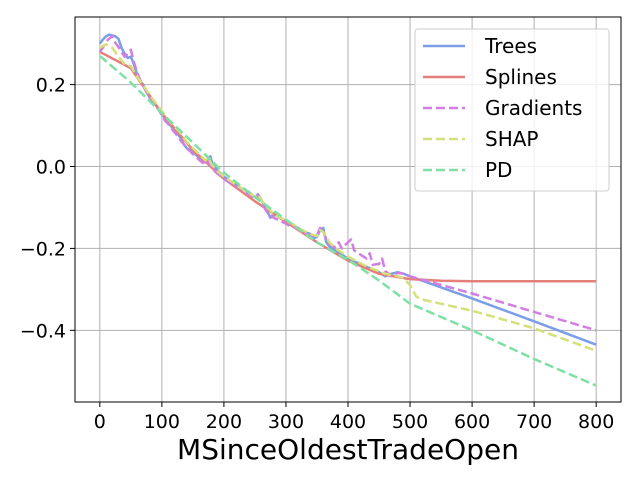  I want to click on legend-label-trees: Trees, so click(510, 46).